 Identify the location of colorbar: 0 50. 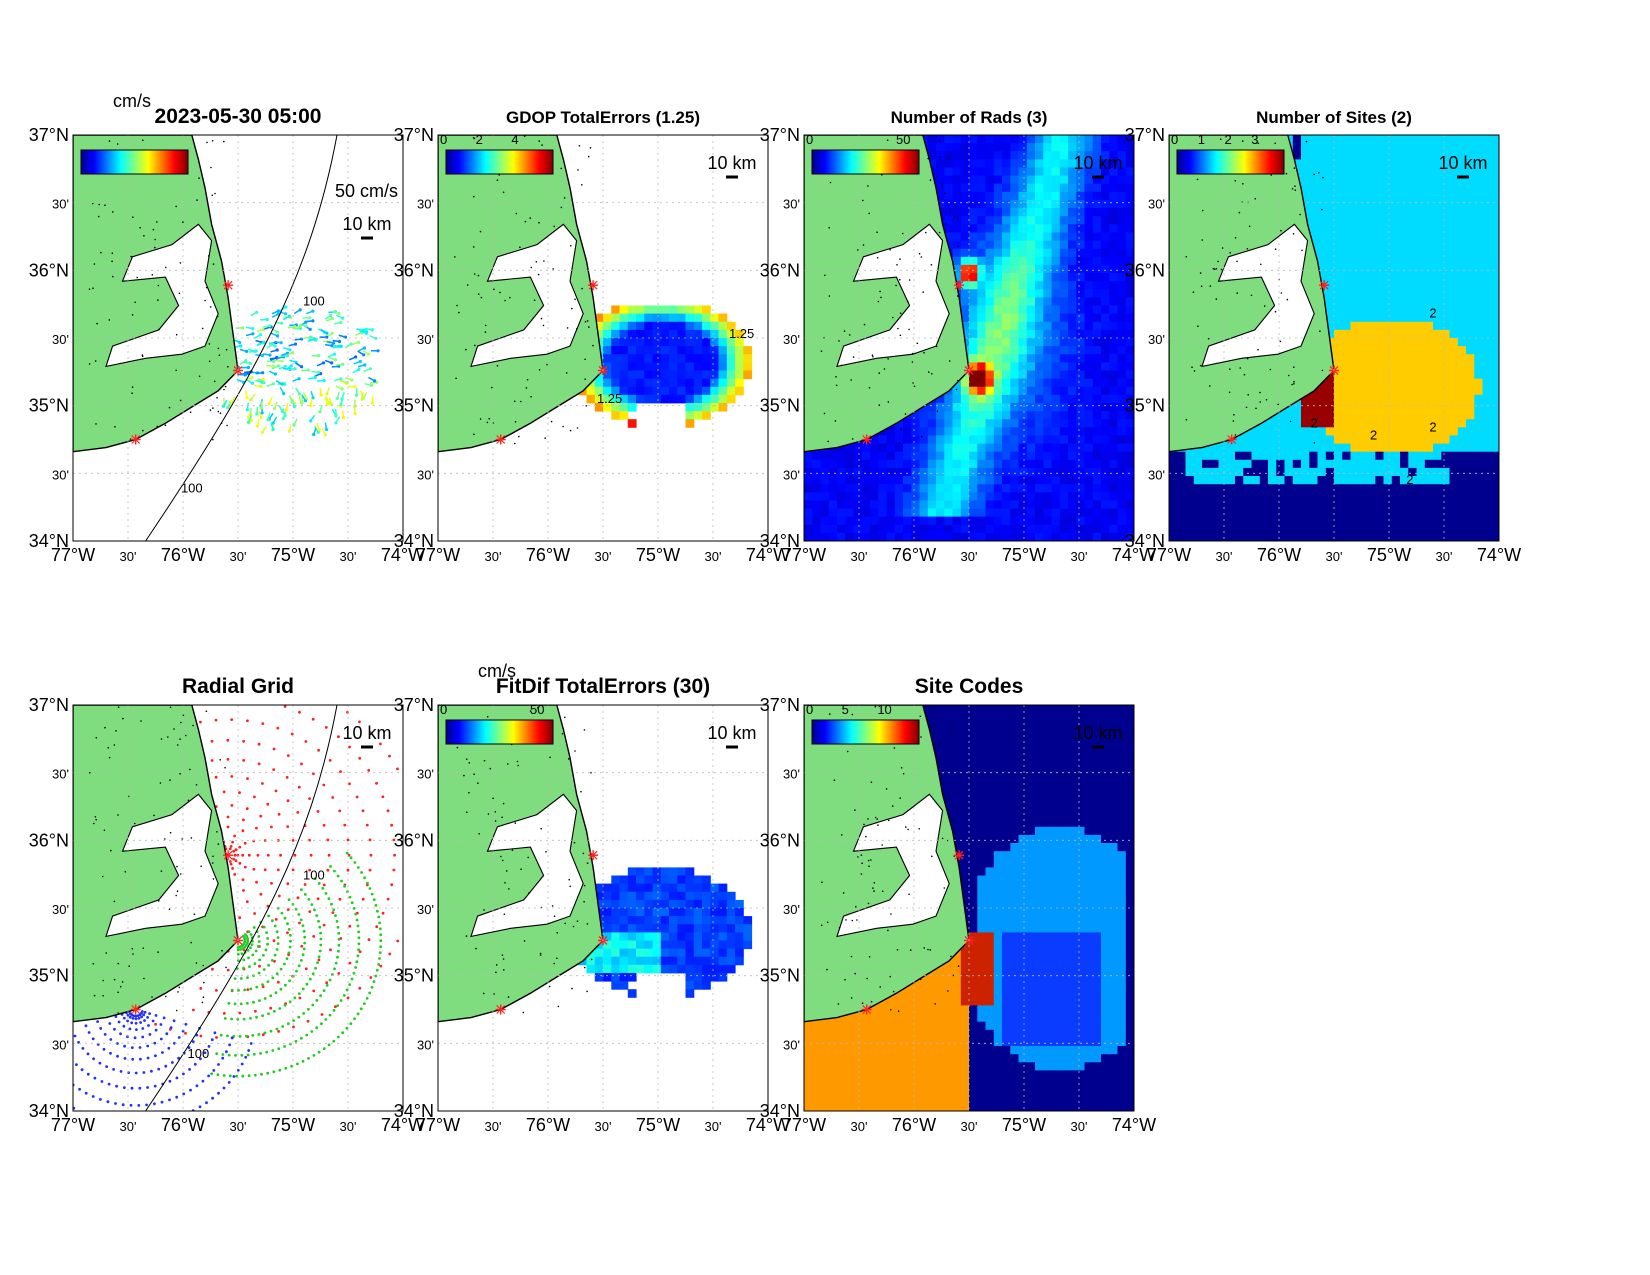
(863, 153).